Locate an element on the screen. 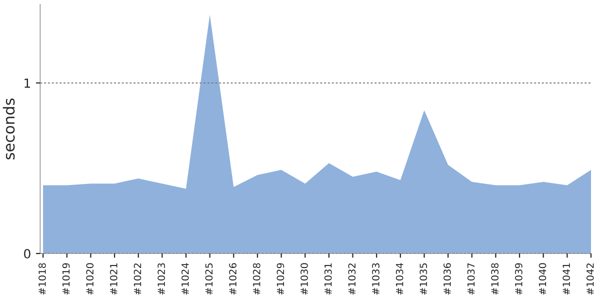  x-tick-label: #1037 is located at coordinates (471, 279).